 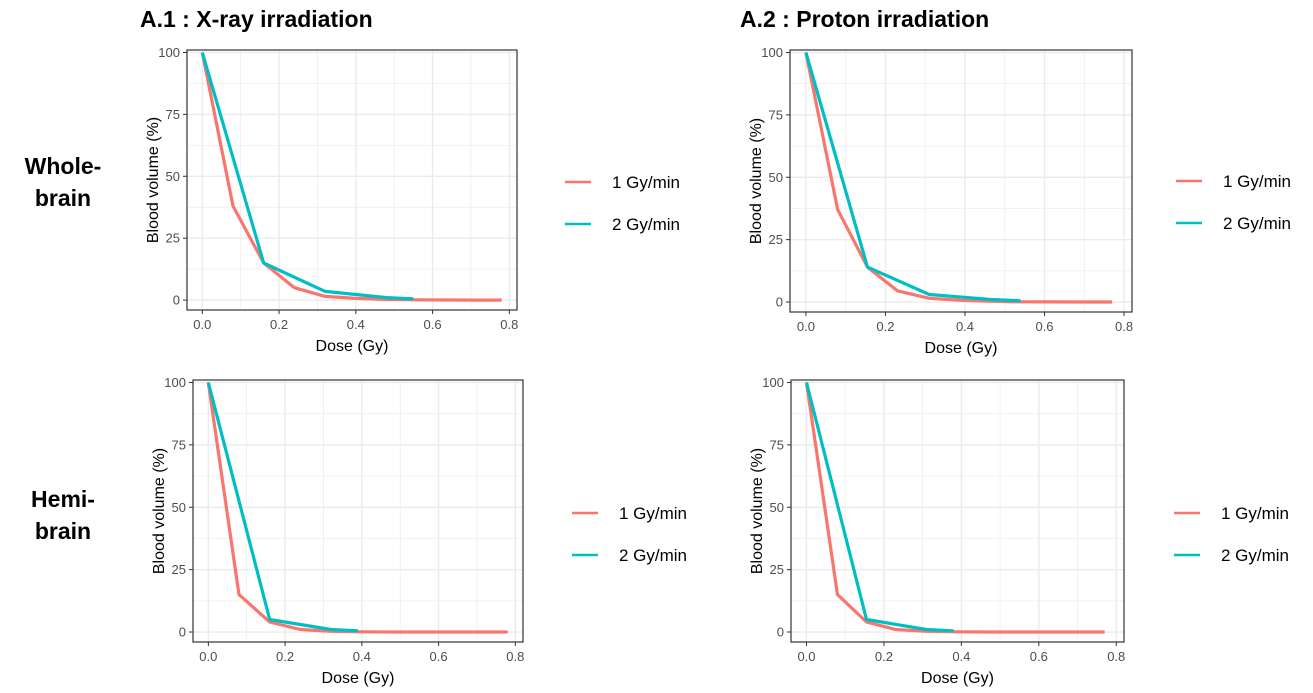 I want to click on panel-group-title-xray: A.1 : X-ray irradiation, so click(x=256, y=19).